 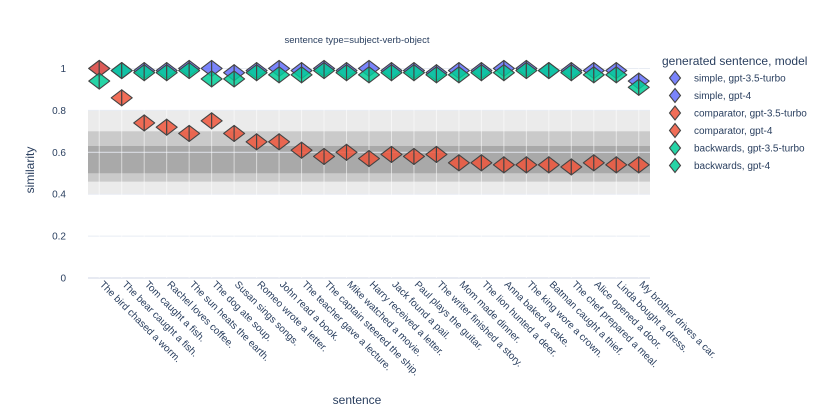 What do you see at coordinates (357, 40) in the screenshot?
I see `chart-title: sentence type=subject-verb-object` at bounding box center [357, 40].